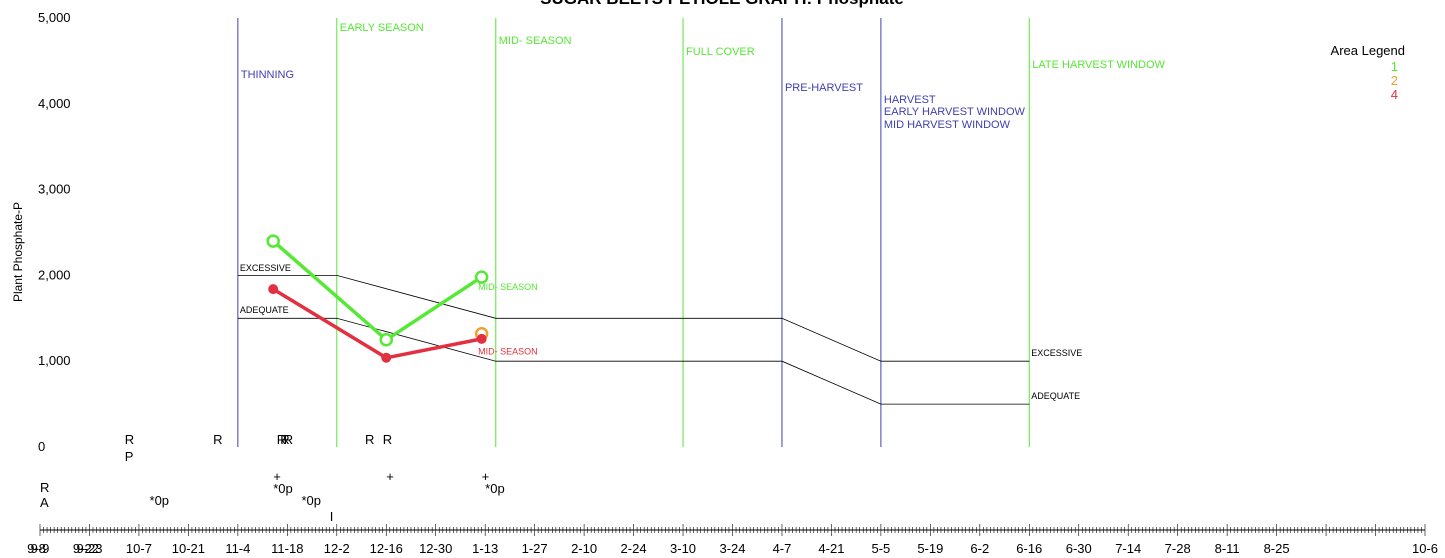 The image size is (1445, 558). What do you see at coordinates (1277, 548) in the screenshot?
I see `x-tick-label: 8-25` at bounding box center [1277, 548].